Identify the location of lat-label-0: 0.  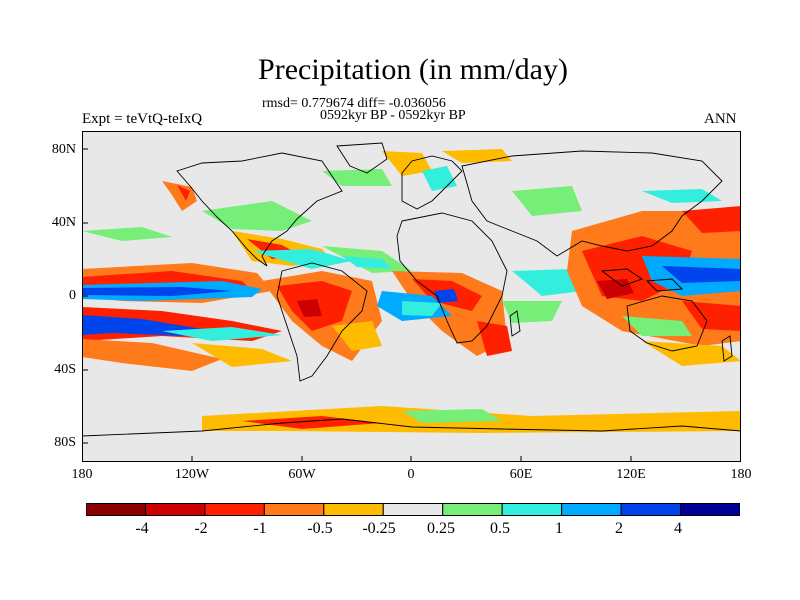
(72, 295).